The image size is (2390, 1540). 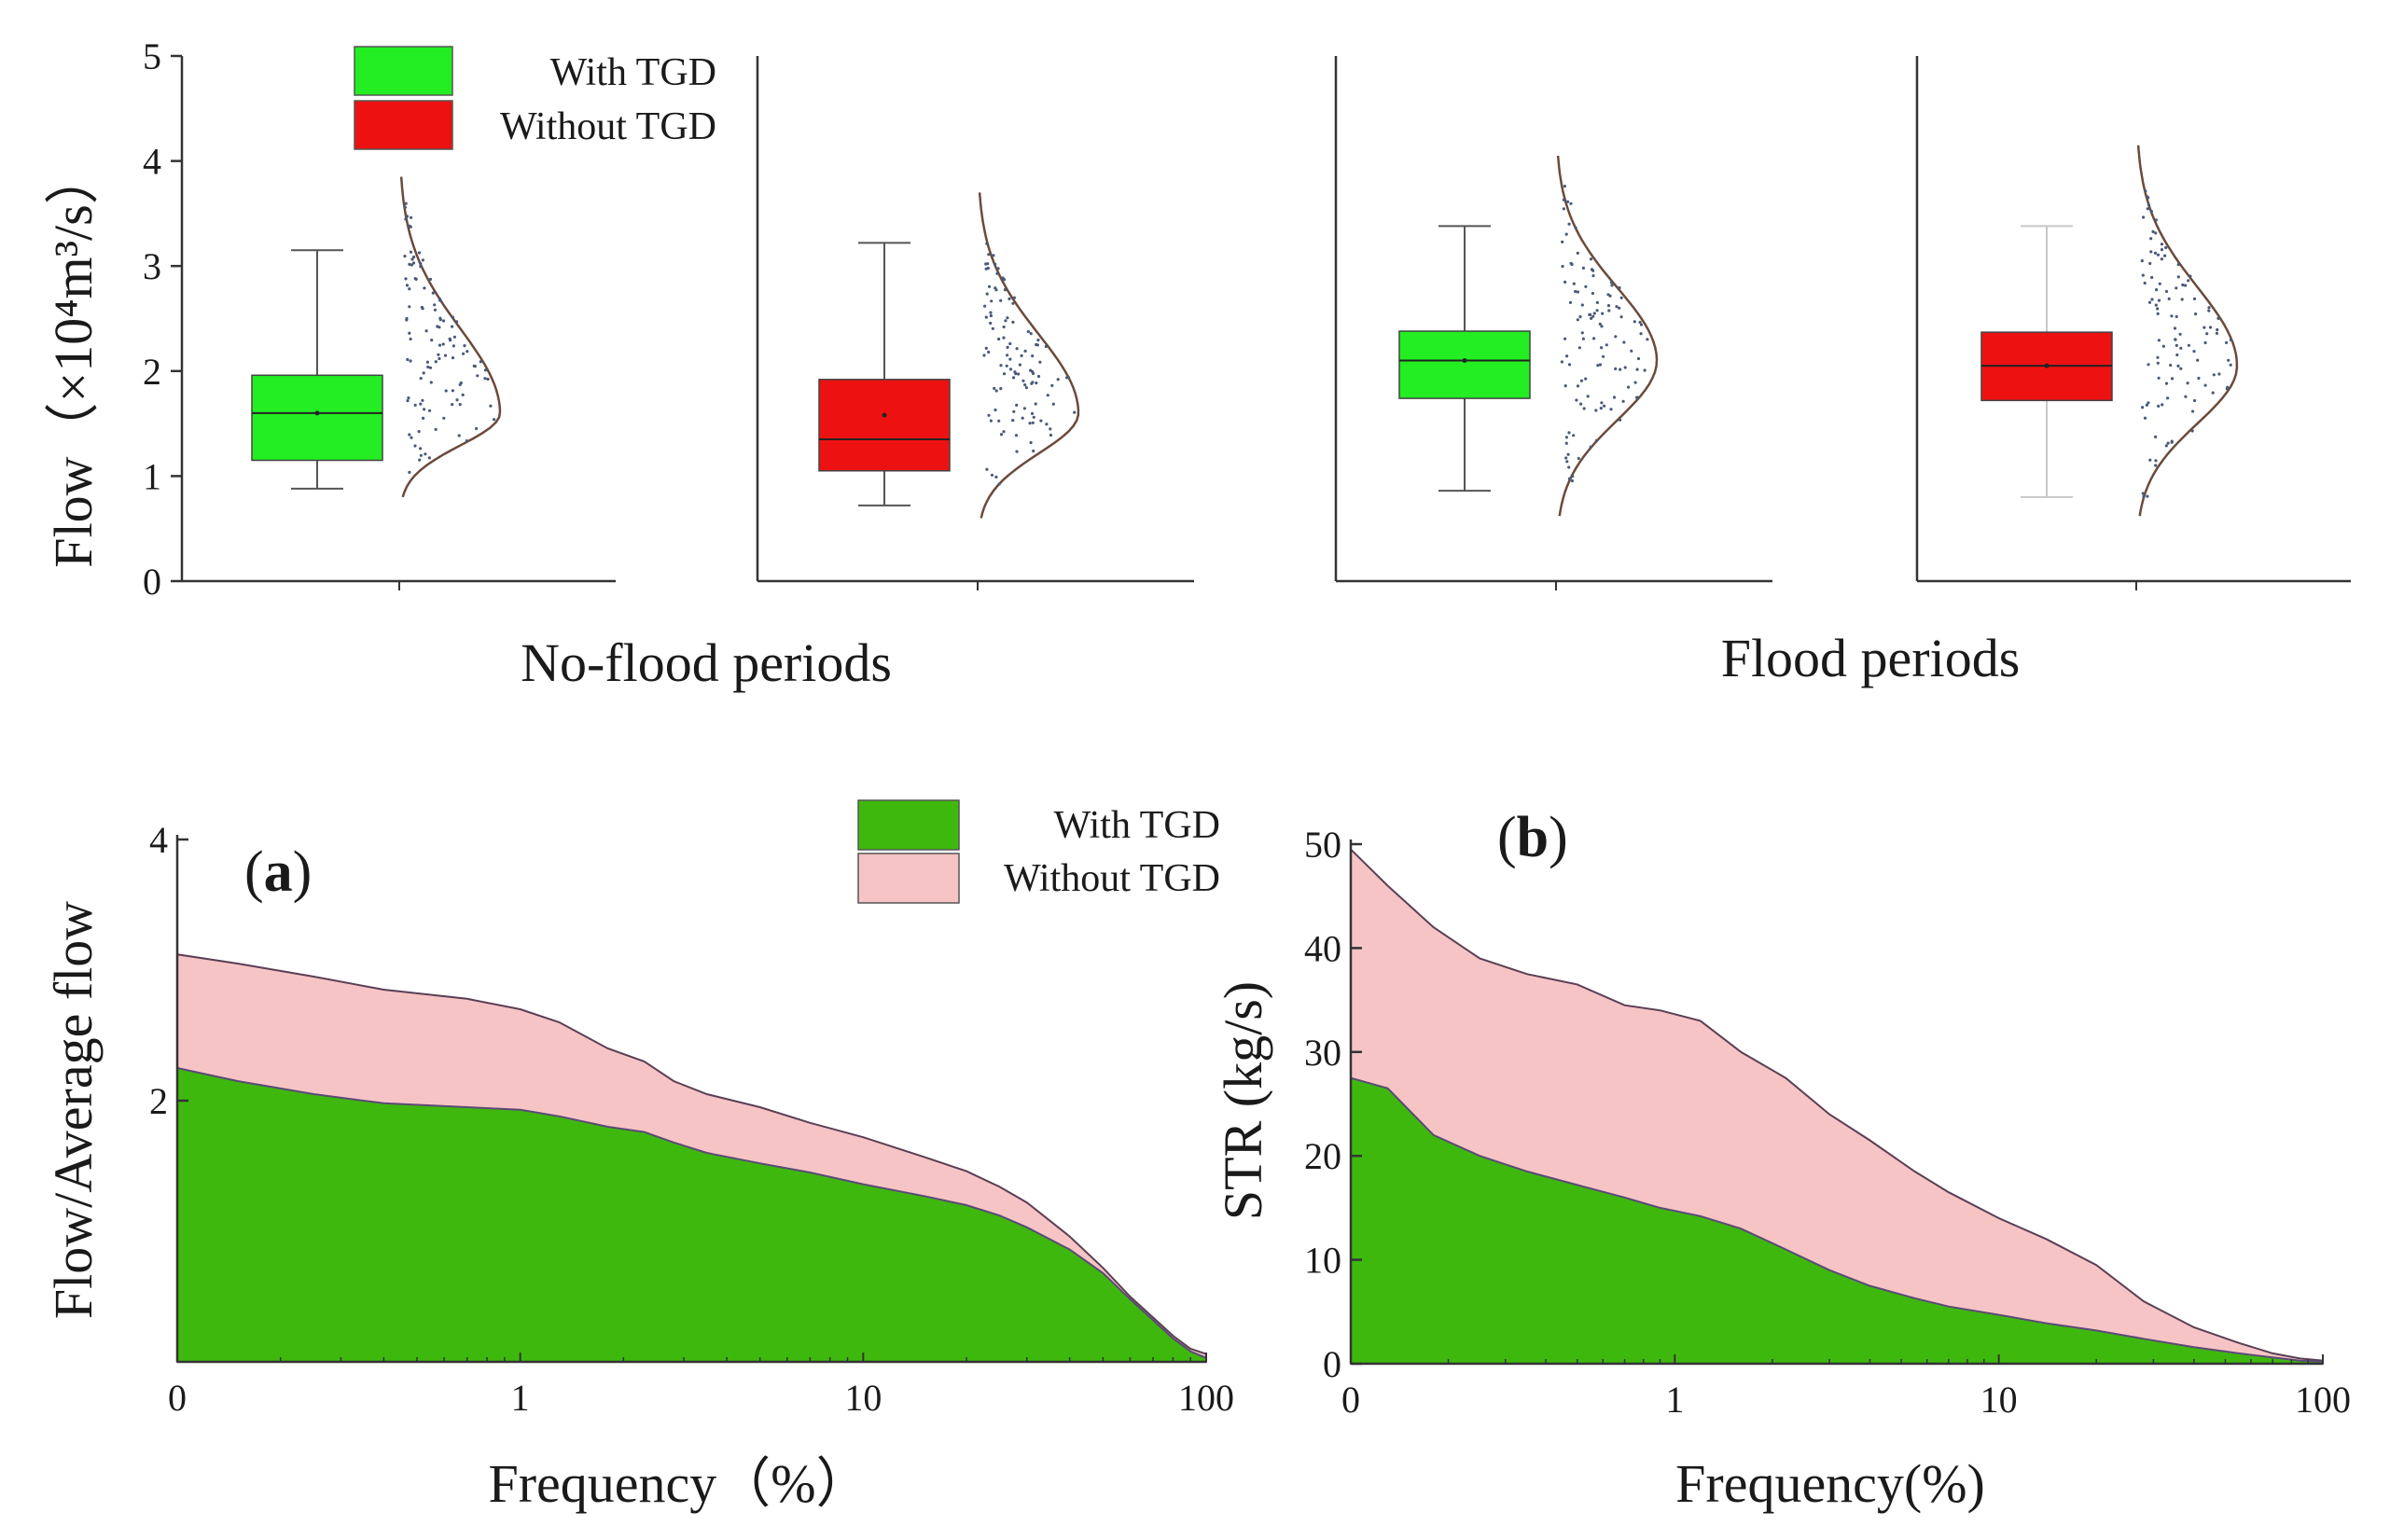 I want to click on ytick-label: 2, so click(x=158, y=1101).